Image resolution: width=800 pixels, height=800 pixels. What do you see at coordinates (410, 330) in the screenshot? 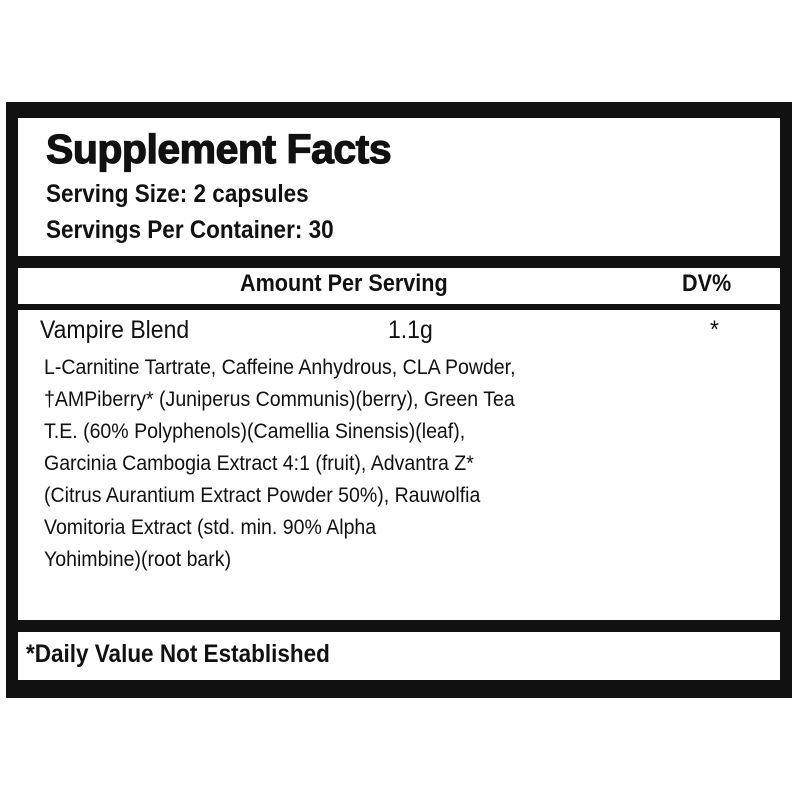
I see `blend-amount: 1.1g` at bounding box center [410, 330].